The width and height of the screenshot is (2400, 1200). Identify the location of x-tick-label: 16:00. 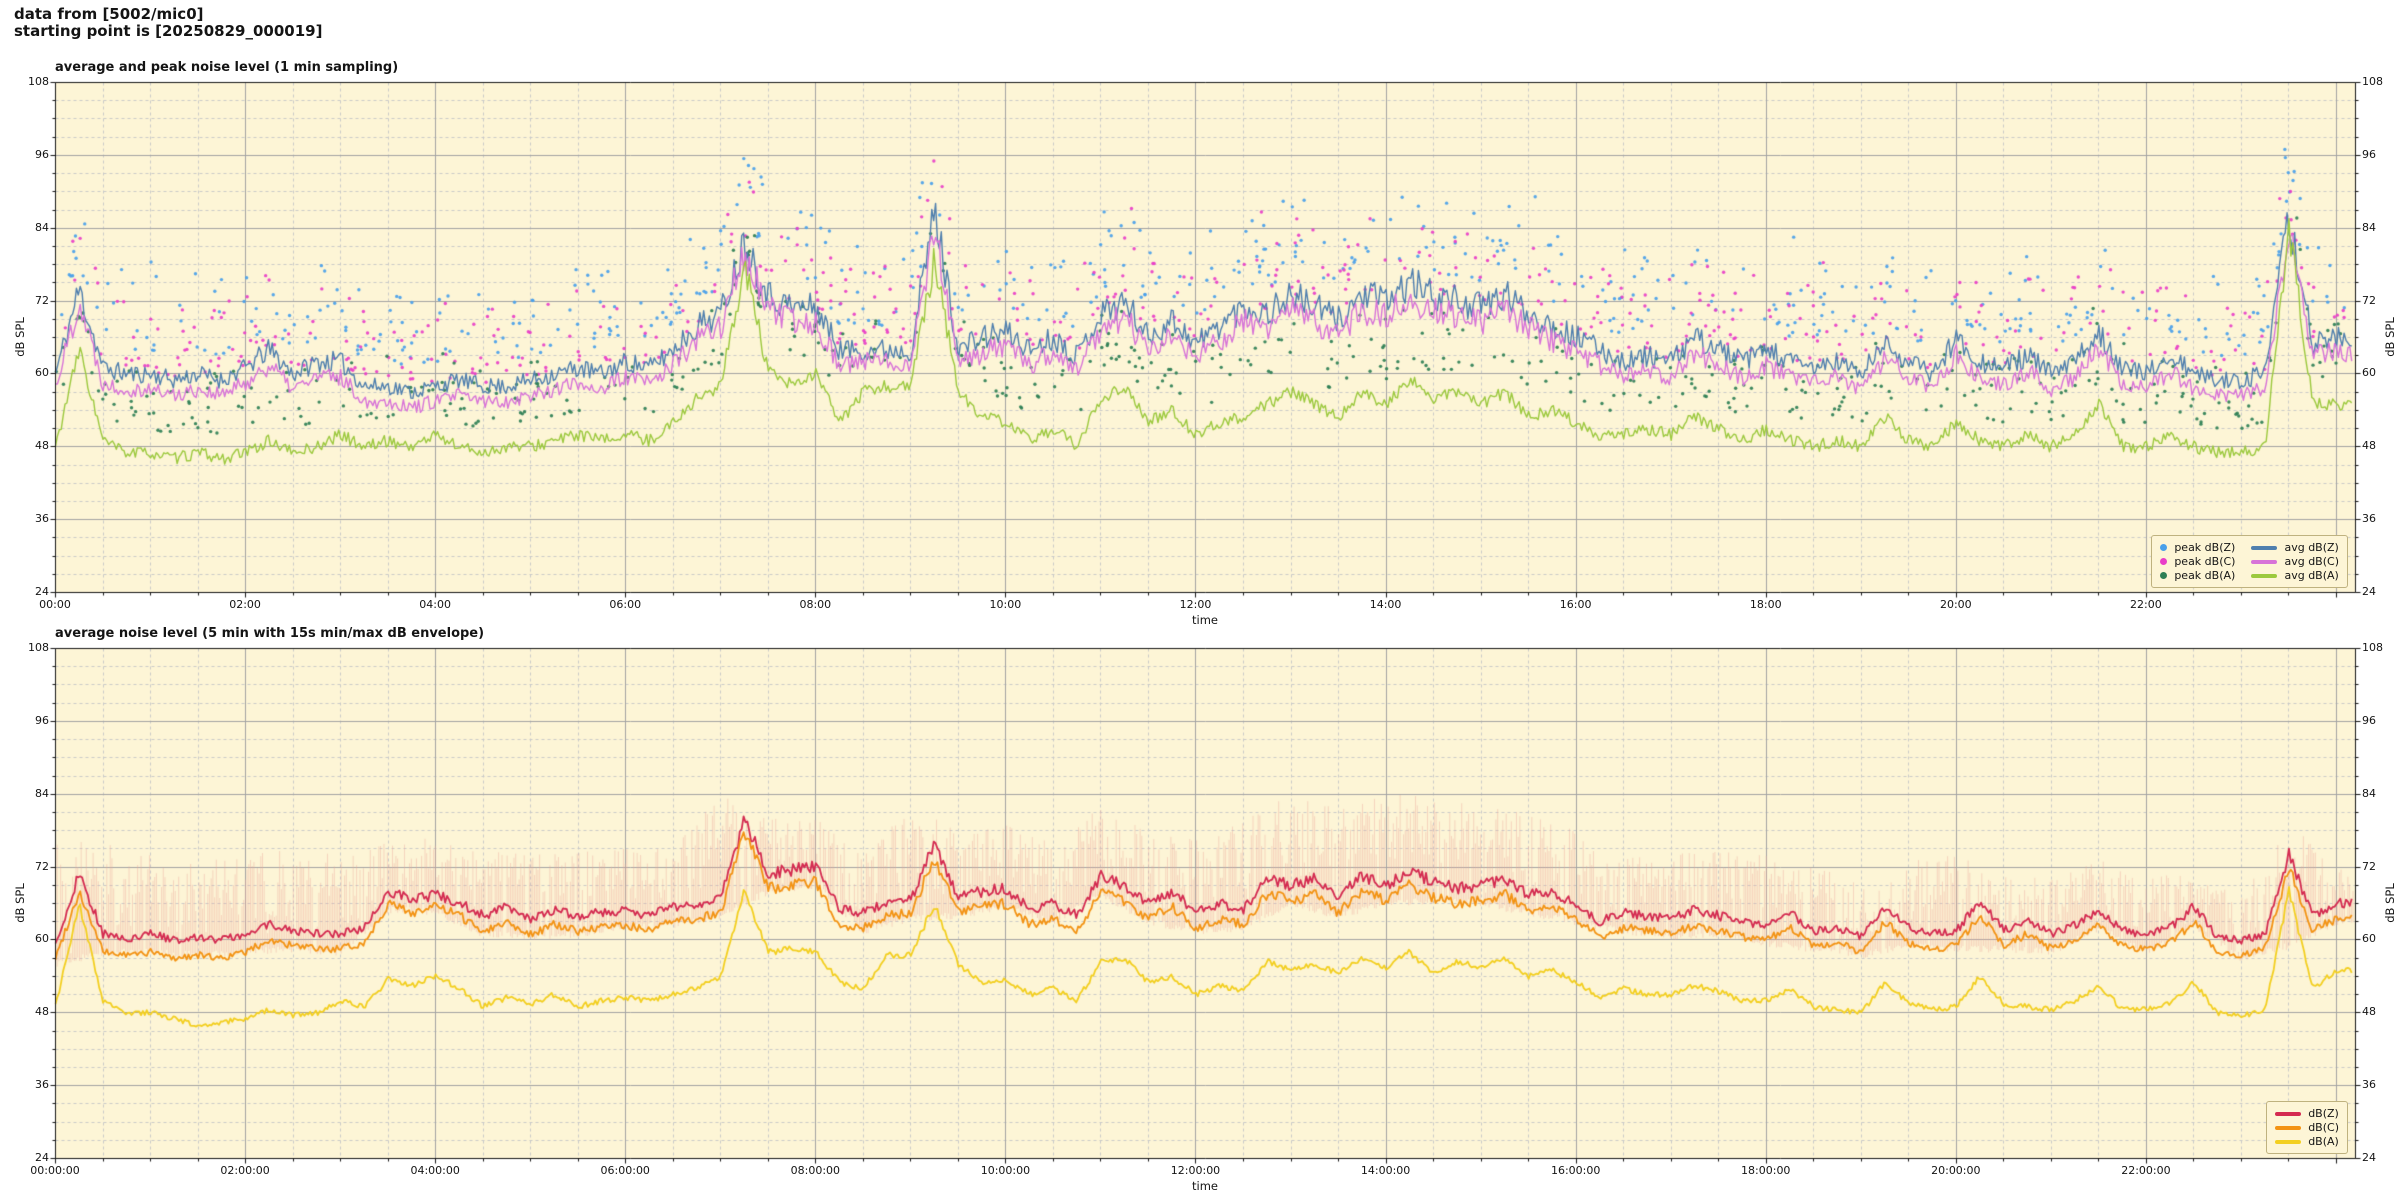
(1575, 604).